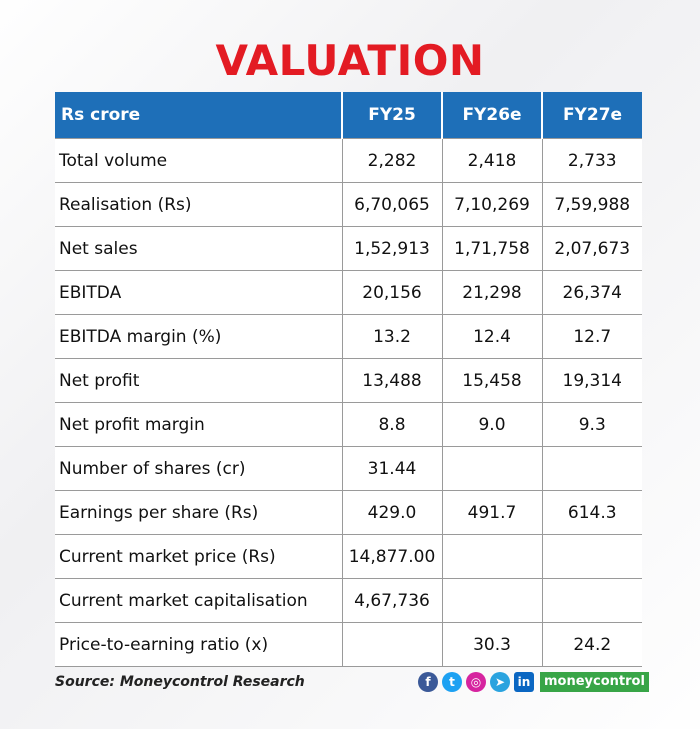 This screenshot has width=700, height=729. I want to click on table-cell: 8.8, so click(392, 424).